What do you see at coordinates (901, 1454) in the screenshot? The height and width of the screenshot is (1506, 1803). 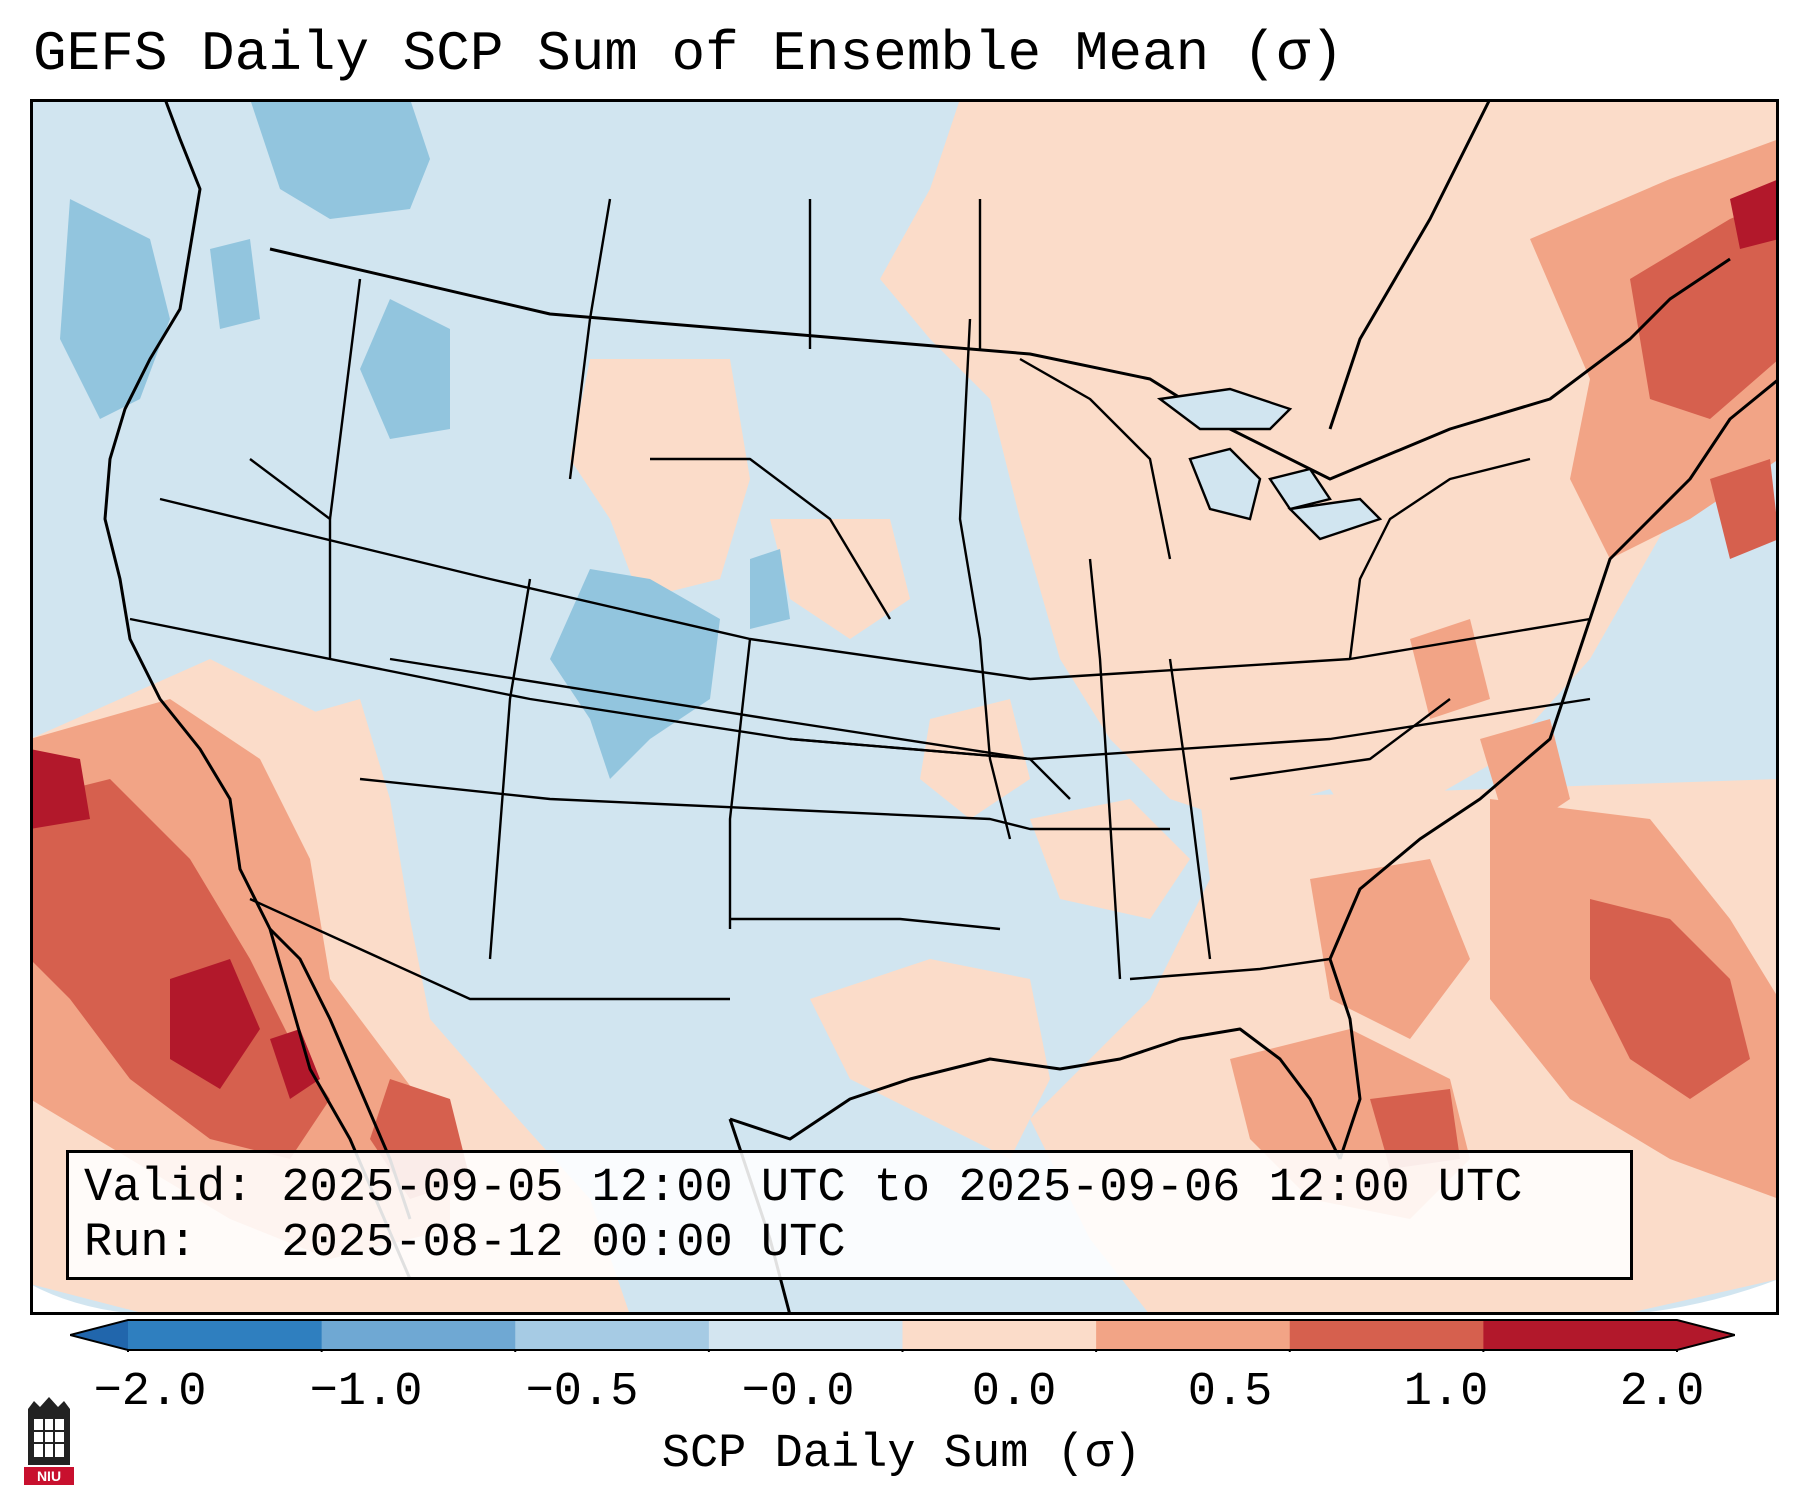 I see `colorbar-label: SCP Daily Sum (σ)` at bounding box center [901, 1454].